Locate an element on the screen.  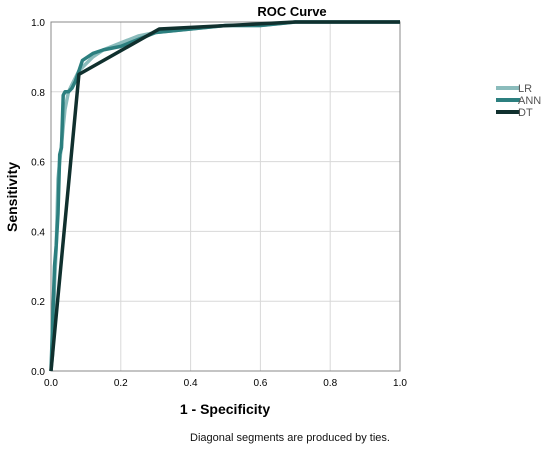
x-tick-label: 0.6 is located at coordinates (260, 383).